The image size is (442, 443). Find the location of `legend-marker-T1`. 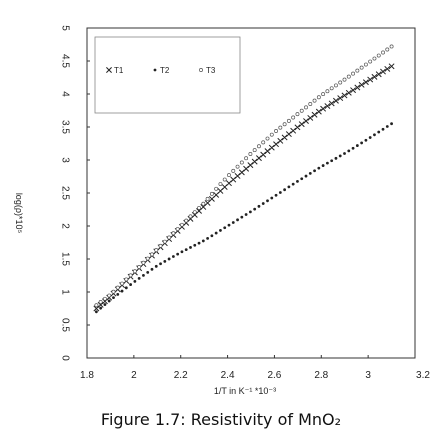

legend-marker-T1 is located at coordinates (109, 70).